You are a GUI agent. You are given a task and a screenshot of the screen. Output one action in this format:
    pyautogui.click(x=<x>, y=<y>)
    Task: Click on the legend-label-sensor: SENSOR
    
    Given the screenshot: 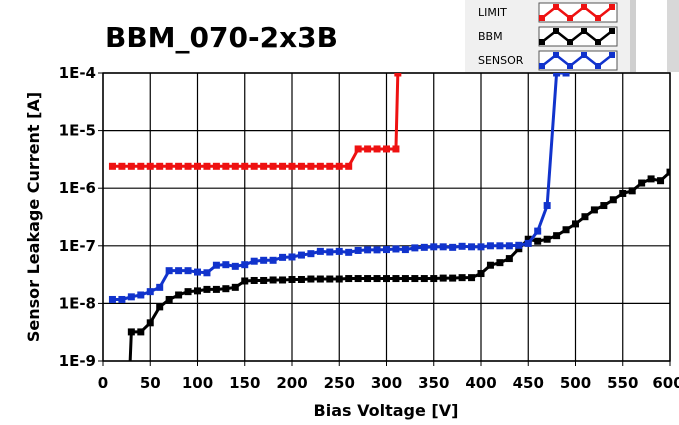 What is the action you would take?
    pyautogui.click(x=501, y=60)
    